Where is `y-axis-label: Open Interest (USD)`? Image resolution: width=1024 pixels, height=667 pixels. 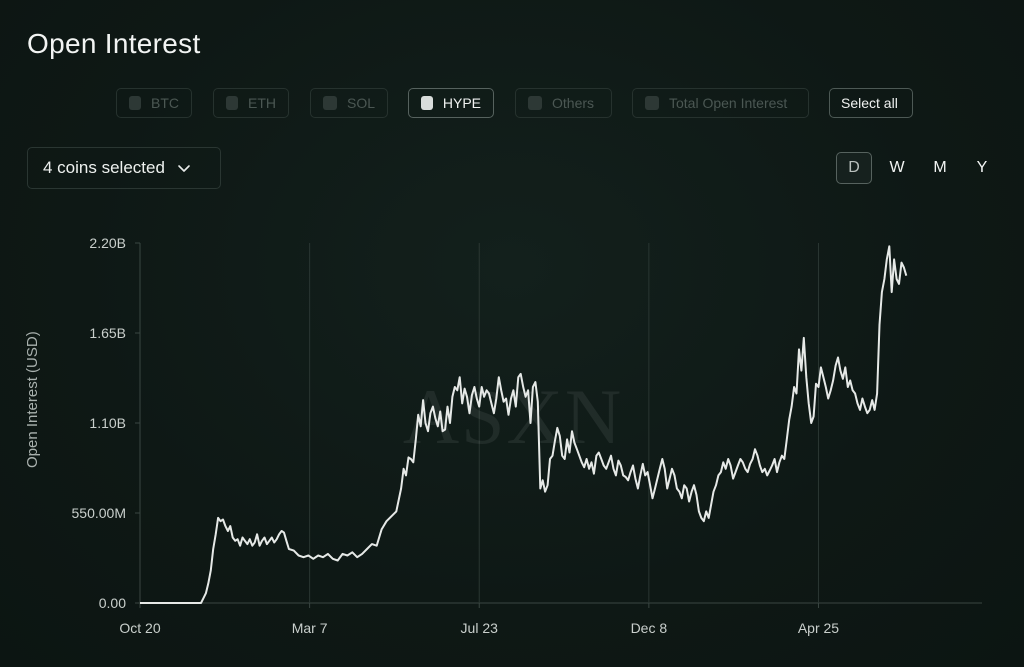
y-axis-label: Open Interest (USD) is located at coordinates (32, 399).